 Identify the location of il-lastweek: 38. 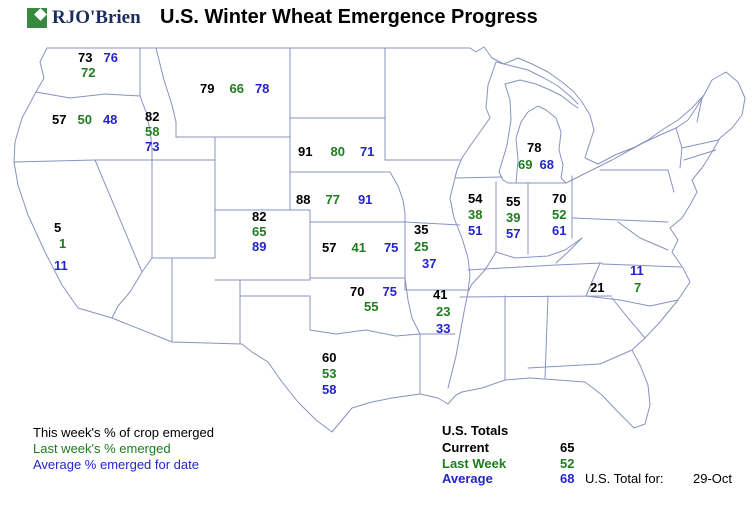
(475, 214).